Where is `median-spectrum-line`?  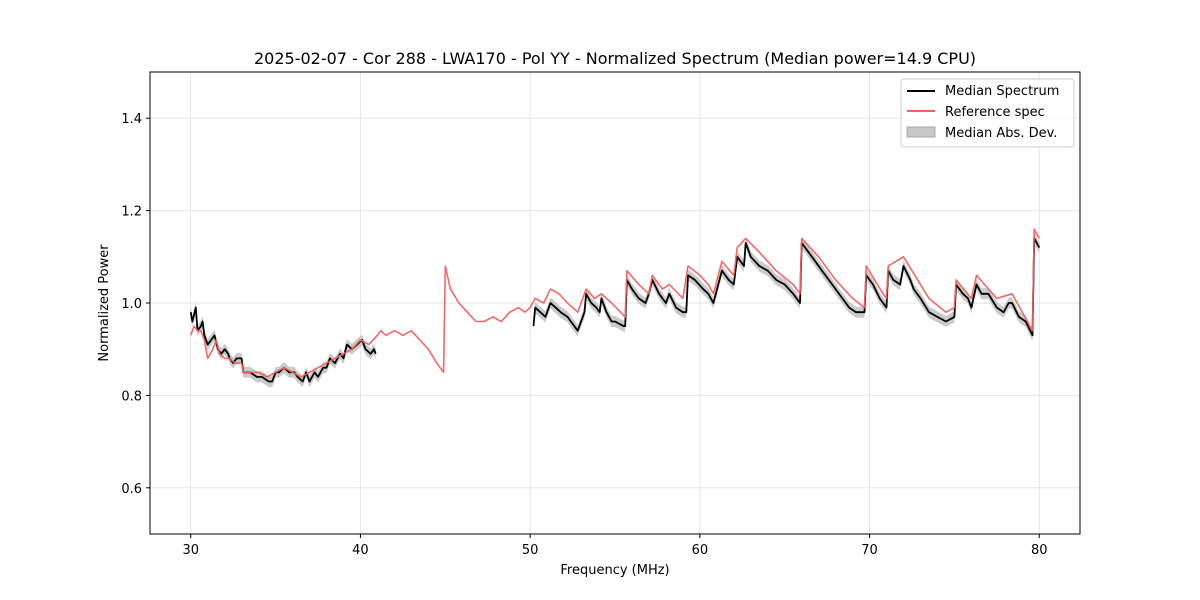 median-spectrum-line is located at coordinates (786, 287).